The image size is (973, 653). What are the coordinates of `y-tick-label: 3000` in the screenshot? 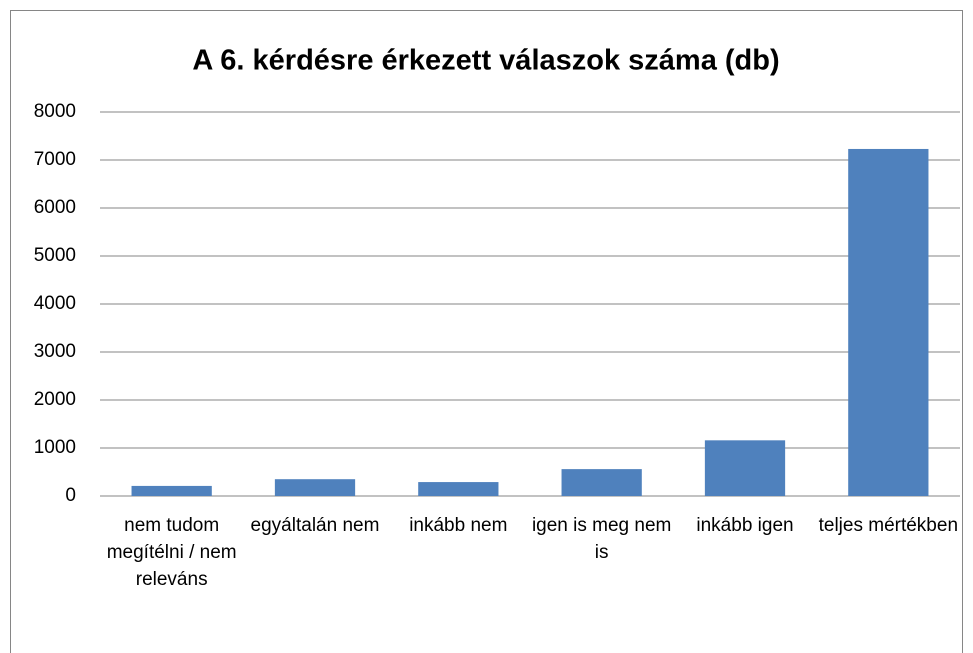 It's located at (55, 351).